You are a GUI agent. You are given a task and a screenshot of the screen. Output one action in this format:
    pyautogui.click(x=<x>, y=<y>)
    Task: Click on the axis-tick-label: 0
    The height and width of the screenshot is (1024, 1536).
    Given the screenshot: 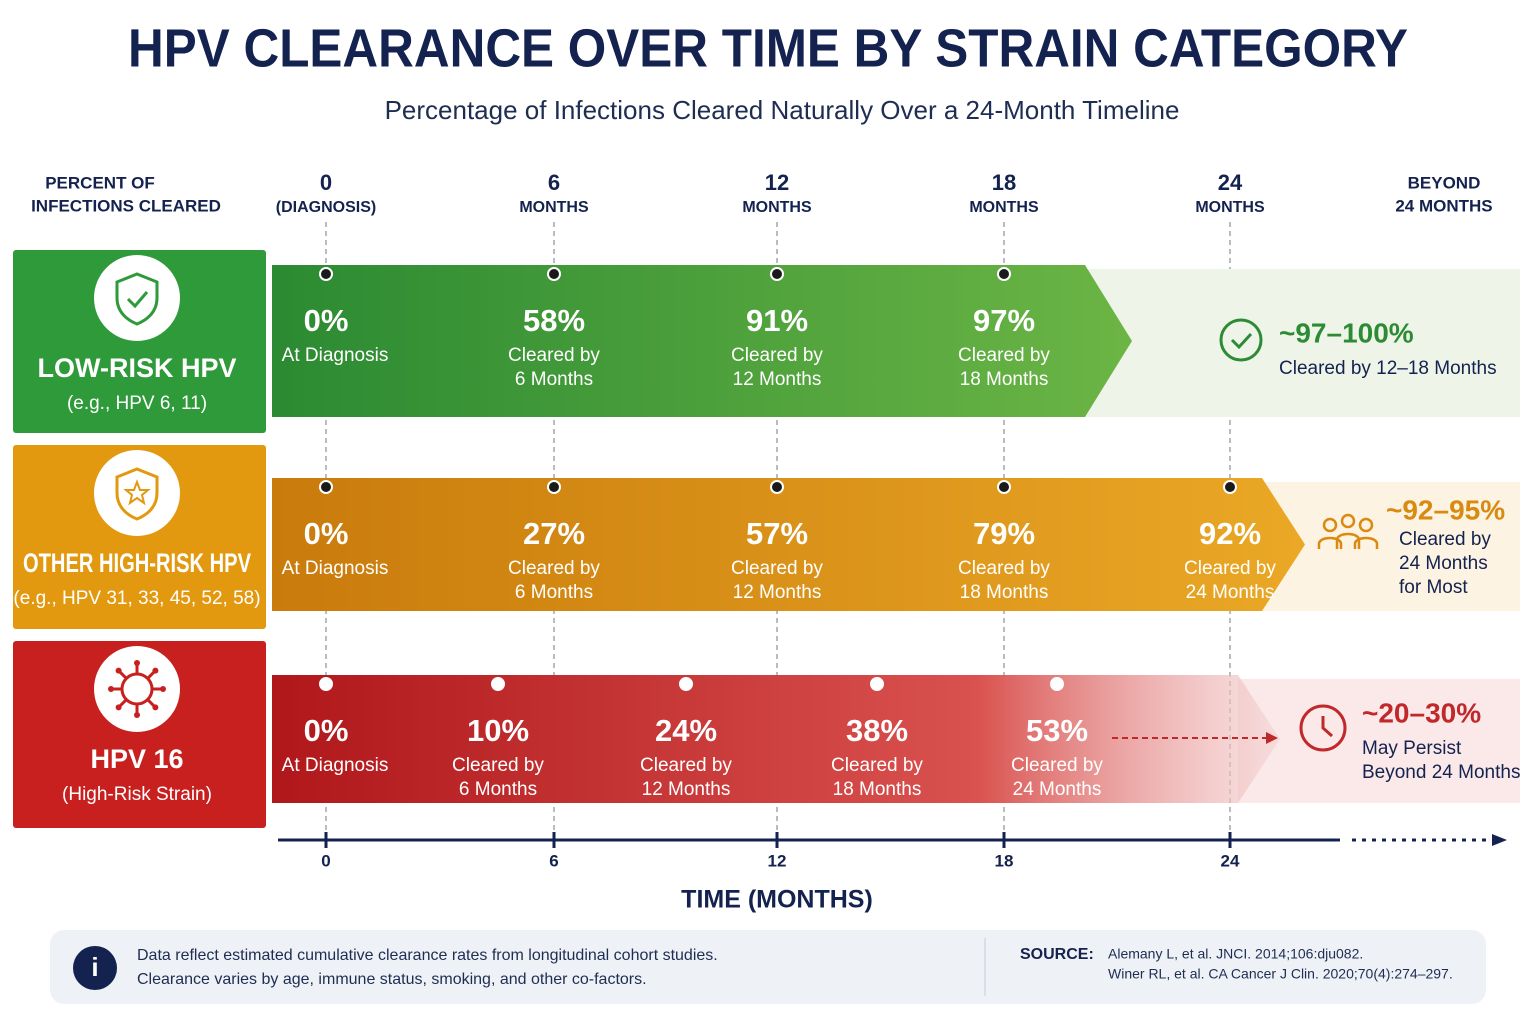 What is the action you would take?
    pyautogui.click(x=325, y=860)
    